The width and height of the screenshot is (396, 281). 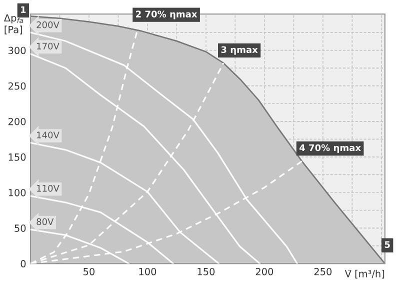 What do you see at coordinates (13, 24) in the screenshot?
I see `y-axis-title: Δp$_{fa}$ [Pa]` at bounding box center [13, 24].